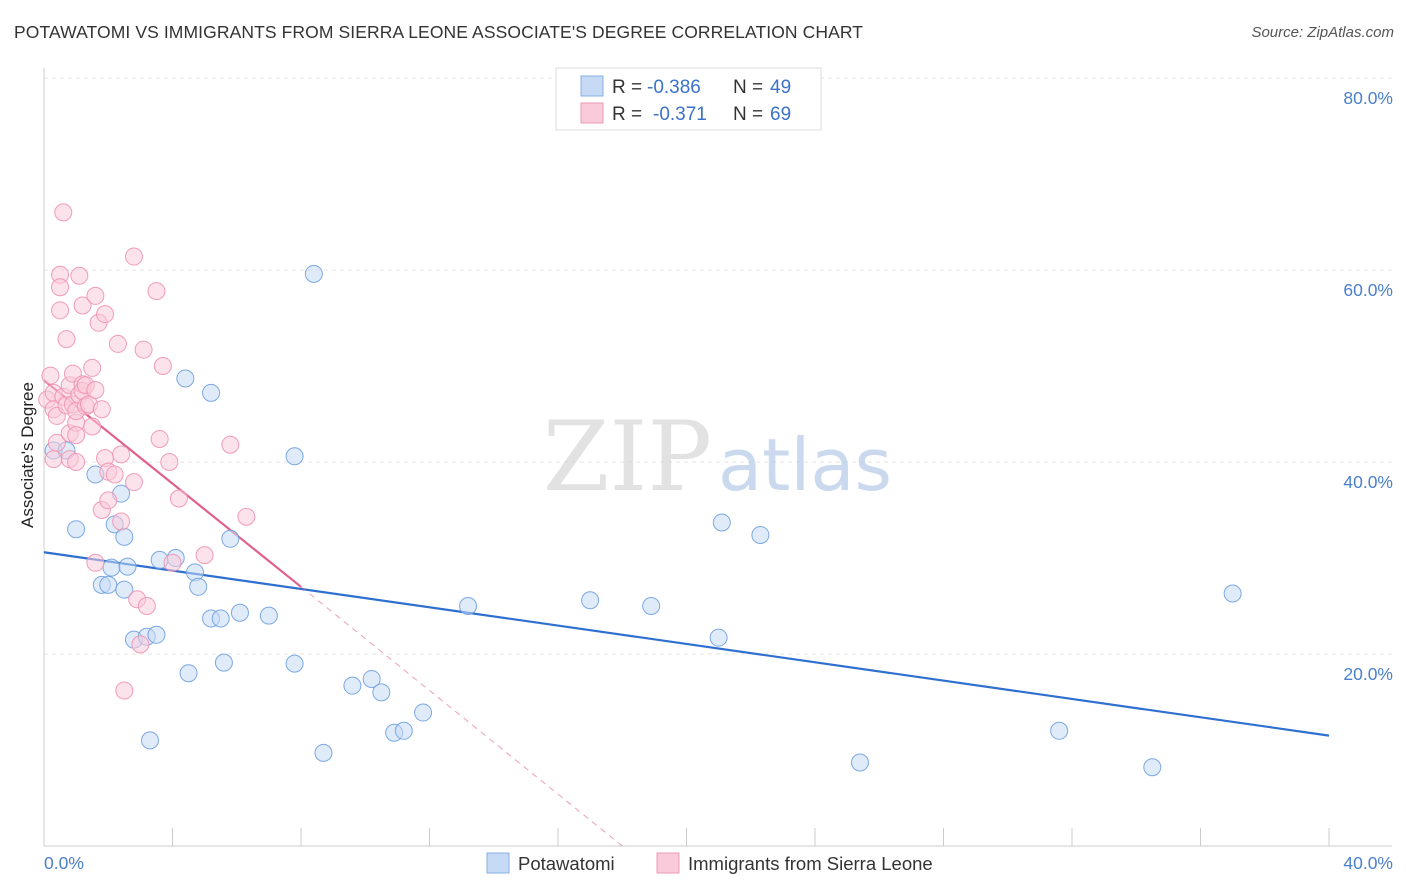  Describe the element at coordinates (592, 113) in the screenshot. I see `legend-swatch-sierra-leone` at that location.